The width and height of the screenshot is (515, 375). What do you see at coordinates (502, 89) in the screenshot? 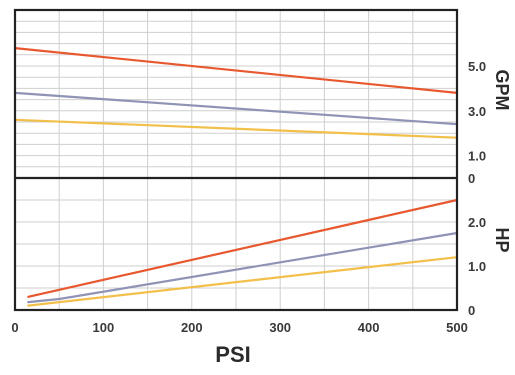
I see `gpm-axis-title: GPM` at bounding box center [502, 89].